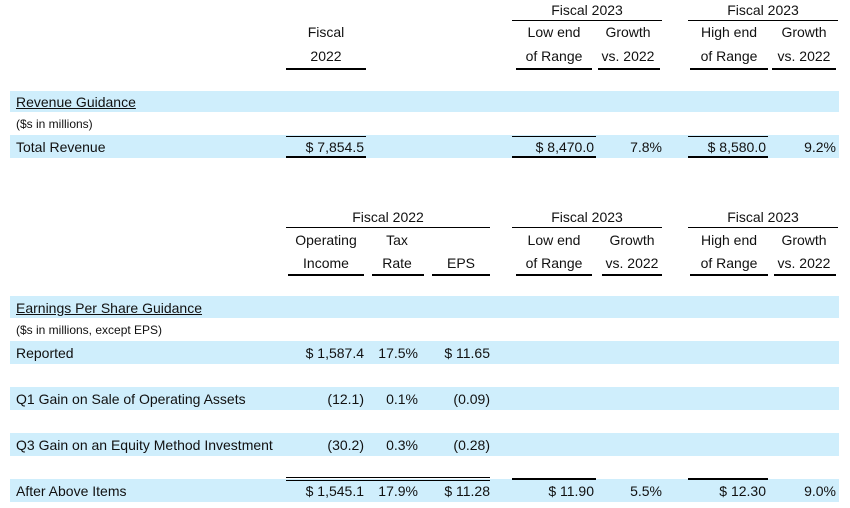 The image size is (850, 508). Describe the element at coordinates (326, 275) in the screenshot. I see `eps-header-opinc-rule` at that location.